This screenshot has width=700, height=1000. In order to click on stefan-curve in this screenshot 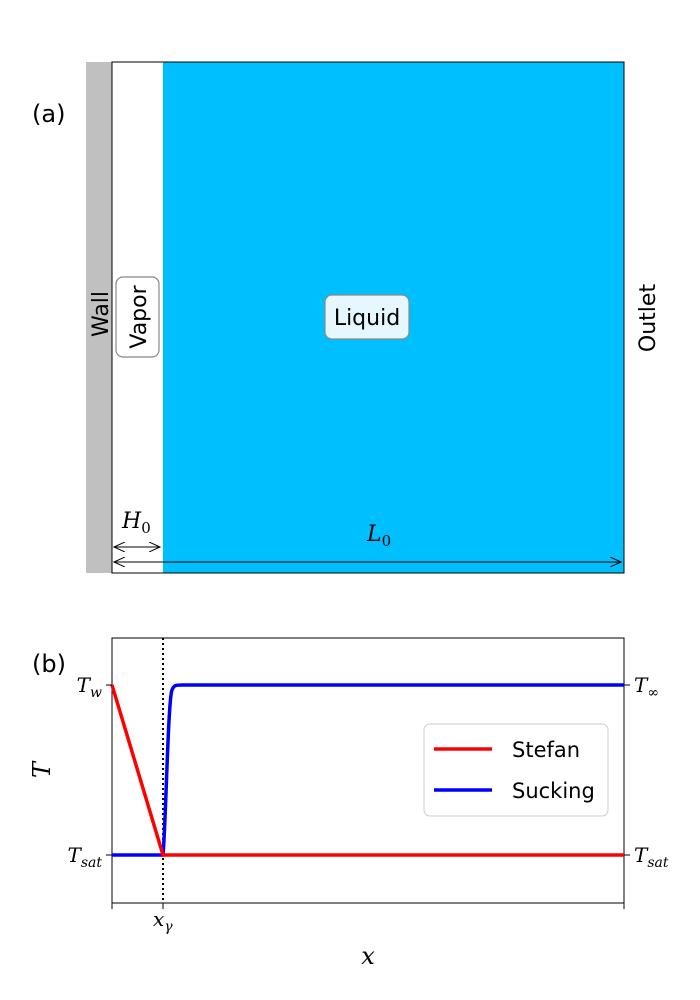, I will do `click(367, 770)`.